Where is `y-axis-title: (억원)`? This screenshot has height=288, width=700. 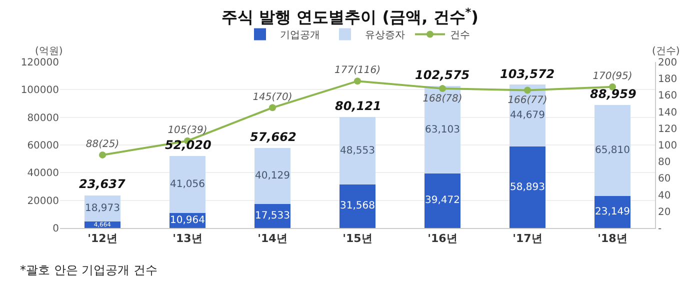
y-axis-title: (억원) is located at coordinates (49, 51).